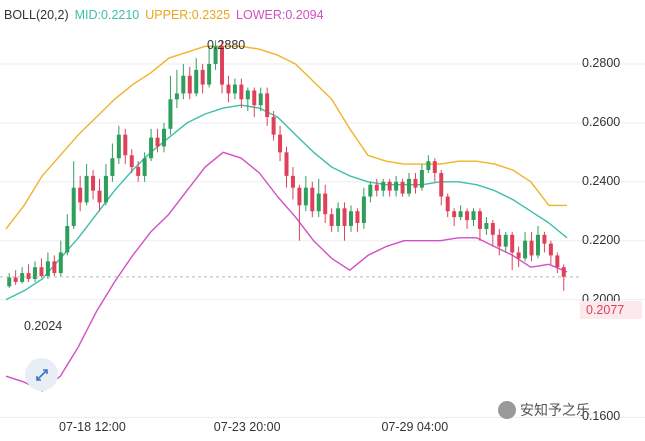  Describe the element at coordinates (187, 15) in the screenshot. I see `legend-upper: UPPER:0.2325` at that location.